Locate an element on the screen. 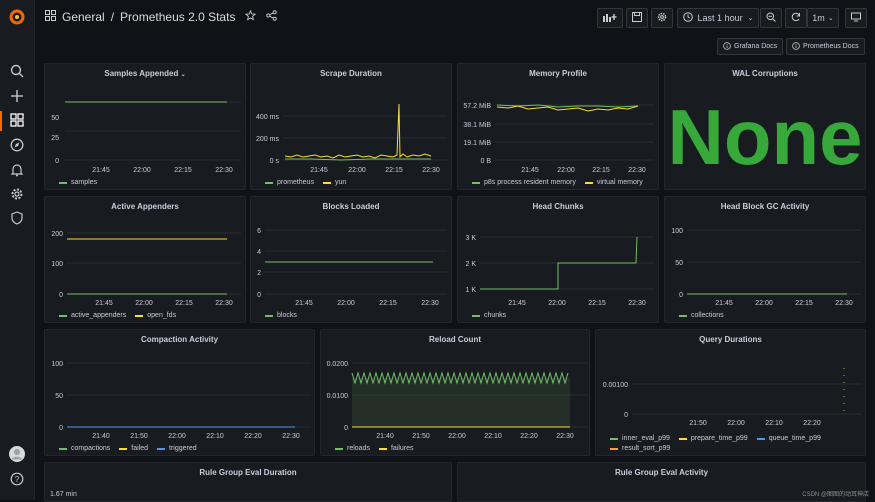 The width and height of the screenshot is (875, 502). search-icon is located at coordinates (17, 71).